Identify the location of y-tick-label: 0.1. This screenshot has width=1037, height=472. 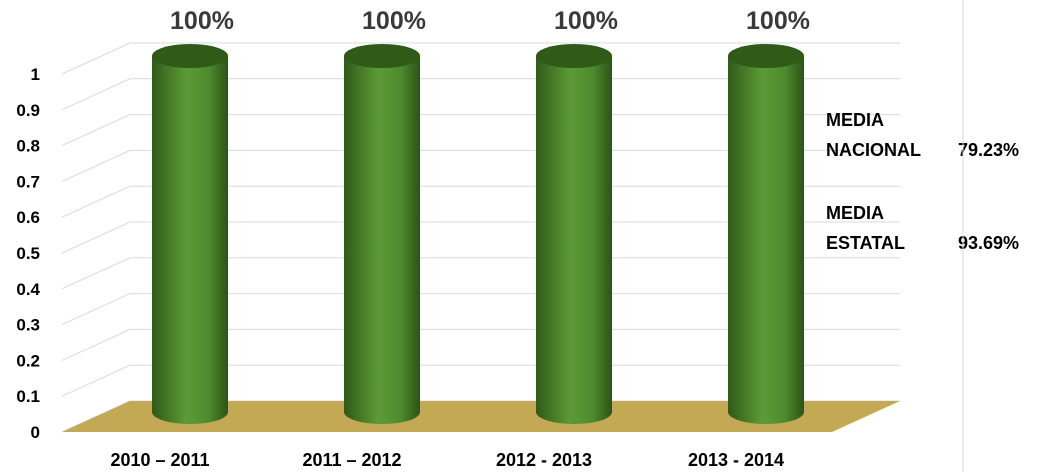
(28, 396).